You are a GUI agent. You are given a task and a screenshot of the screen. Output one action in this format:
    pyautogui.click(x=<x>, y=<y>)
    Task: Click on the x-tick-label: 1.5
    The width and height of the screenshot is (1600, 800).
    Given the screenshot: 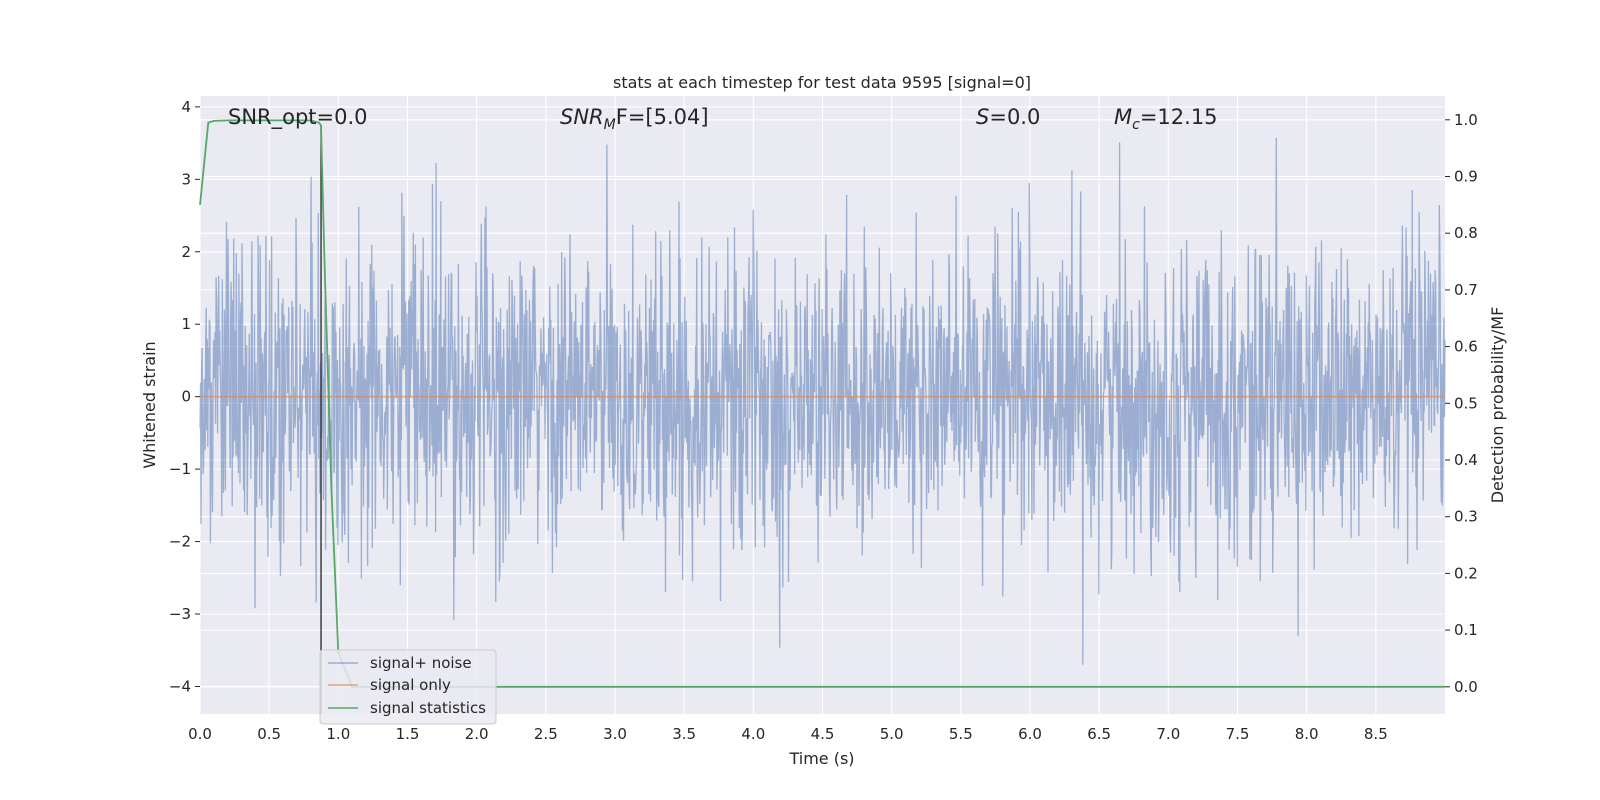 What is the action you would take?
    pyautogui.click(x=408, y=734)
    